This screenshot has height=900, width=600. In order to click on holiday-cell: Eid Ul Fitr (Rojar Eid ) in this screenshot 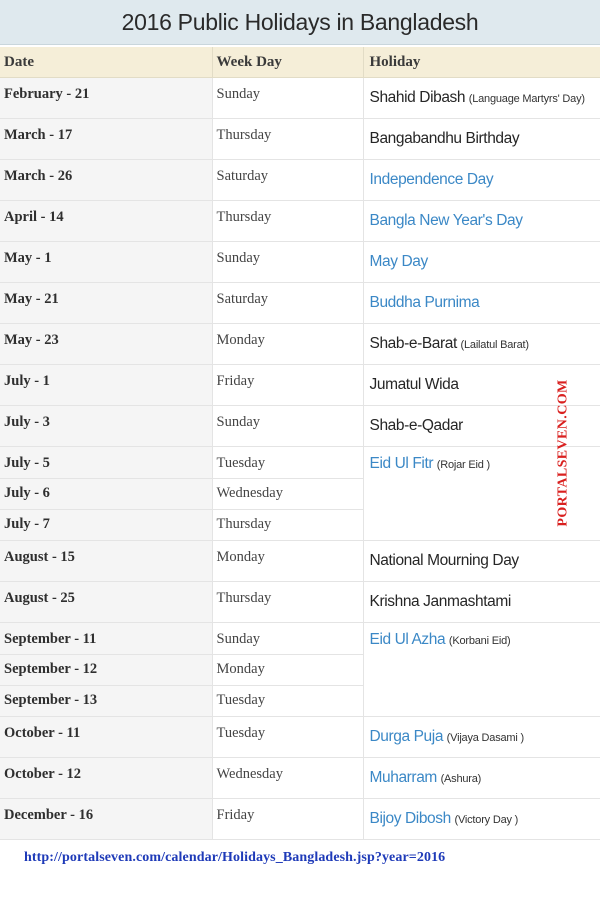, I will do `click(481, 493)`.